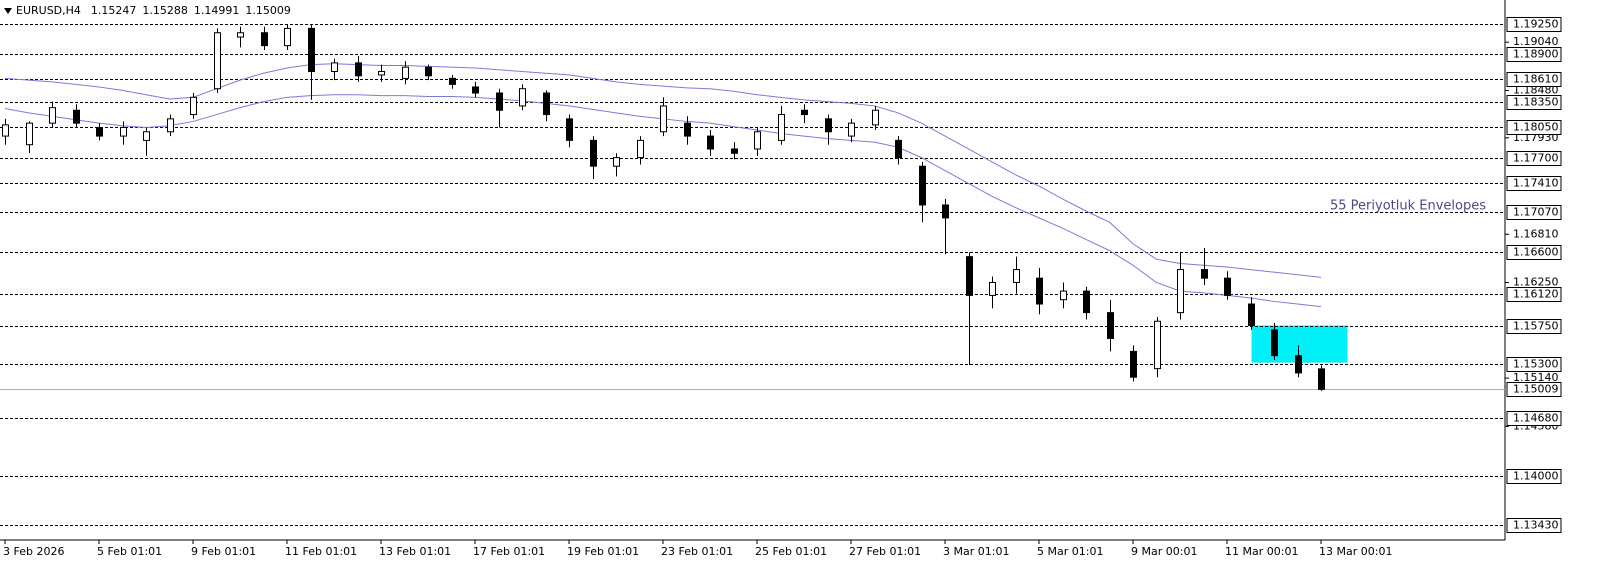 Image resolution: width=1606 pixels, height=577 pixels. I want to click on x-tick-label: 23 Feb 01:01, so click(697, 551).